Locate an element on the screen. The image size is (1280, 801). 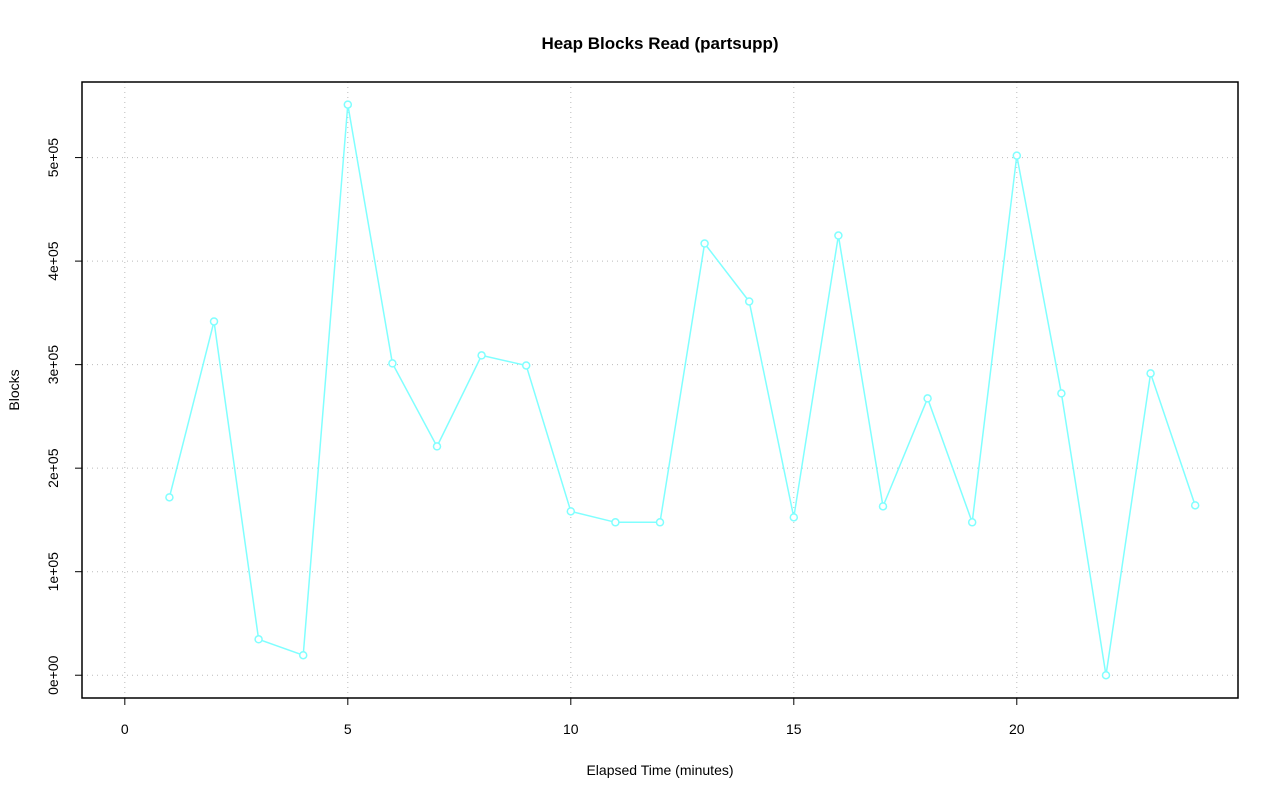
y-tick-label: 0e+00 is located at coordinates (53, 675).